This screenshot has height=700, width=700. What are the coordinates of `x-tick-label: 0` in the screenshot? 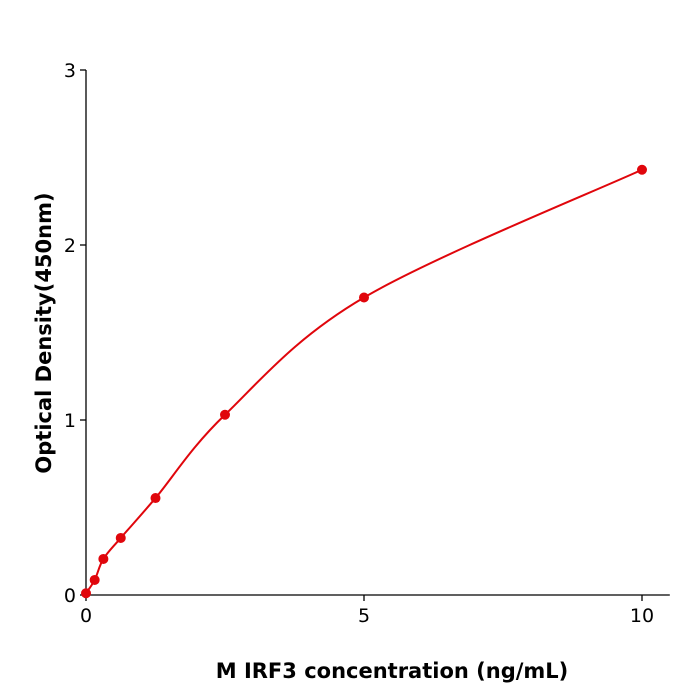 It's located at (86, 616).